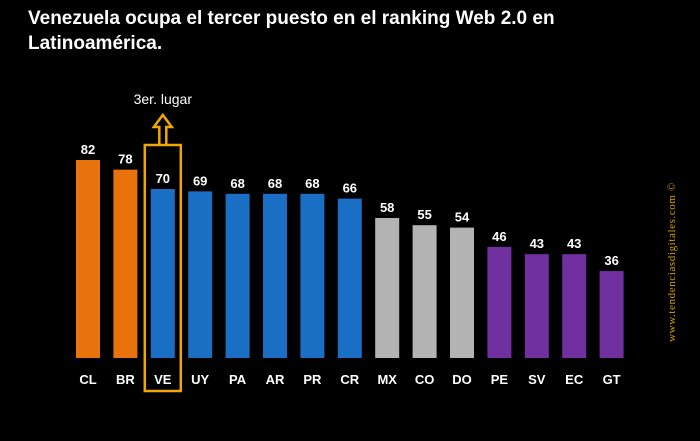  What do you see at coordinates (162, 273) in the screenshot?
I see `bar-ve` at bounding box center [162, 273].